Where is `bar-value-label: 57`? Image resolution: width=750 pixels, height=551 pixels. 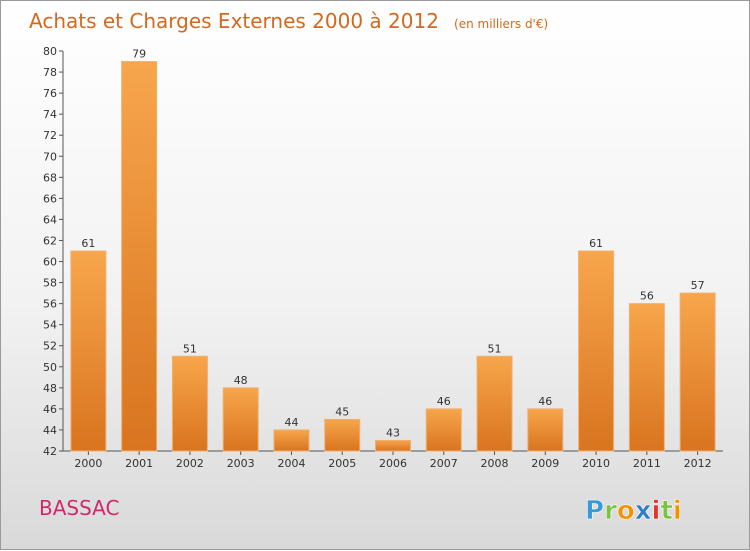 bar-value-label: 57 is located at coordinates (698, 285).